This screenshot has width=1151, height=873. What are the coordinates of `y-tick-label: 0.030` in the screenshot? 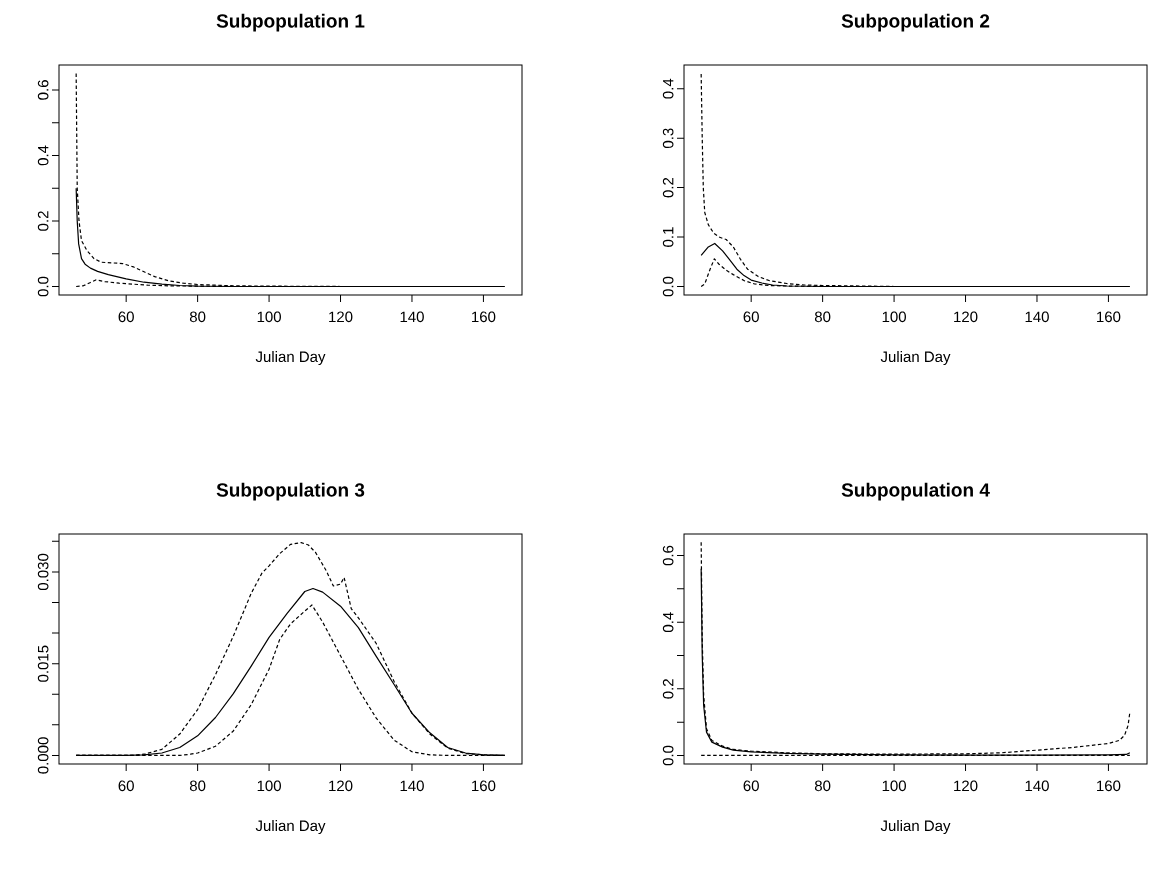 It's located at (43, 572).